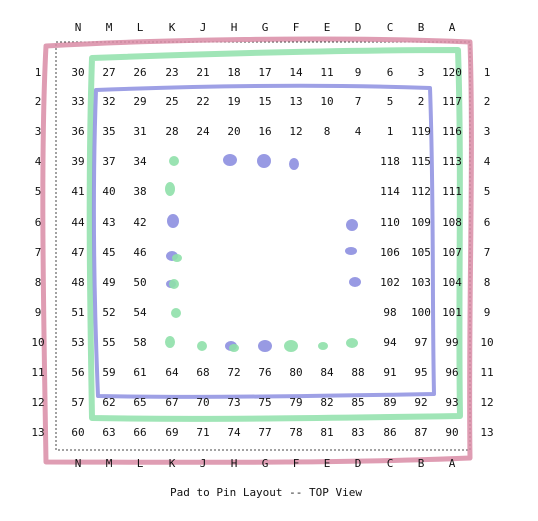 This screenshot has height=521, width=538. Describe the element at coordinates (327, 27) in the screenshot. I see `column-letter: E` at that location.